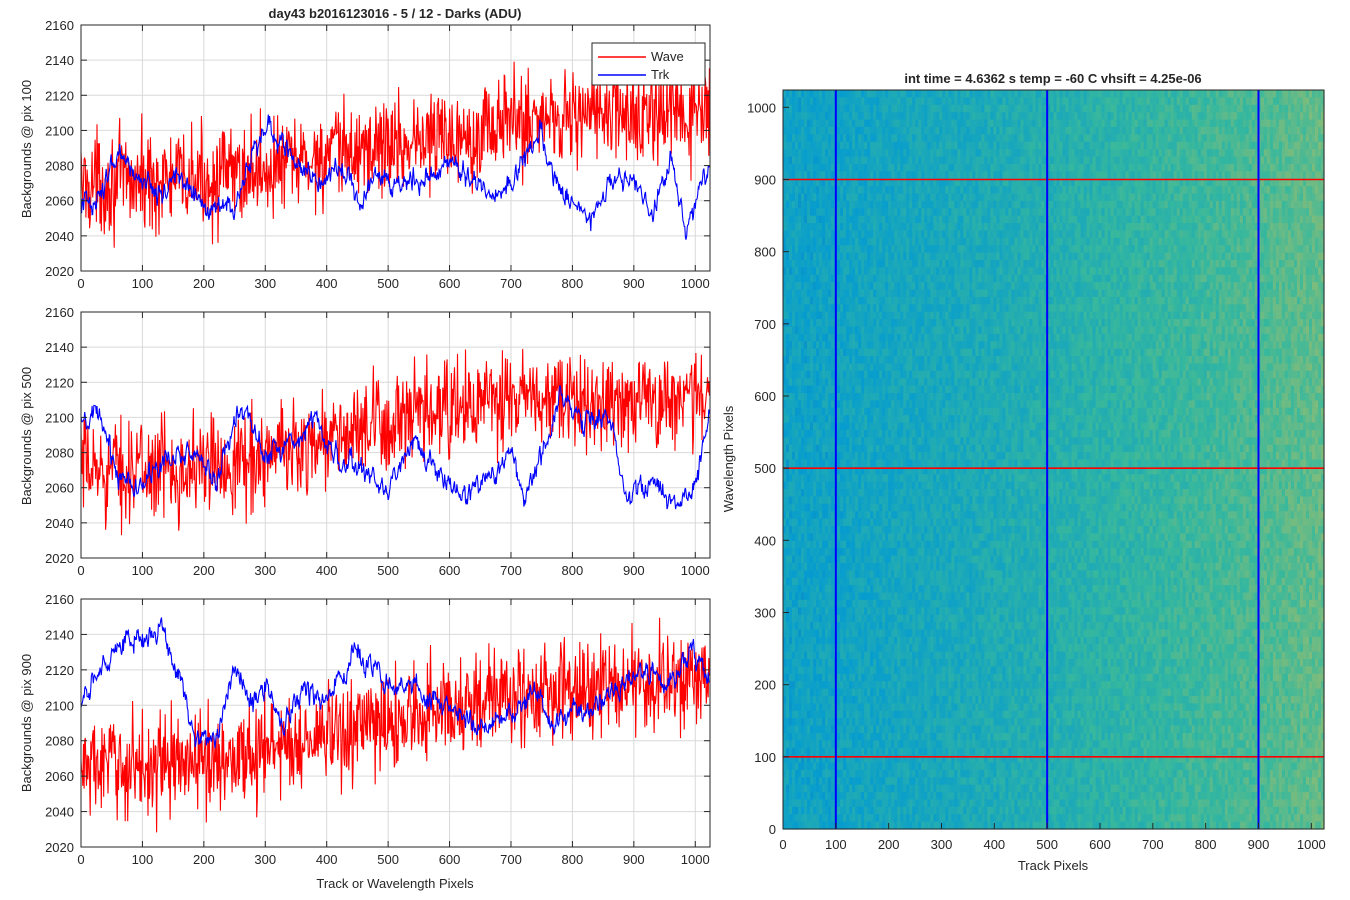 This screenshot has height=900, width=1350. I want to click on ylabel-pix-100: Backgrounds @ pix 100, so click(26, 149).